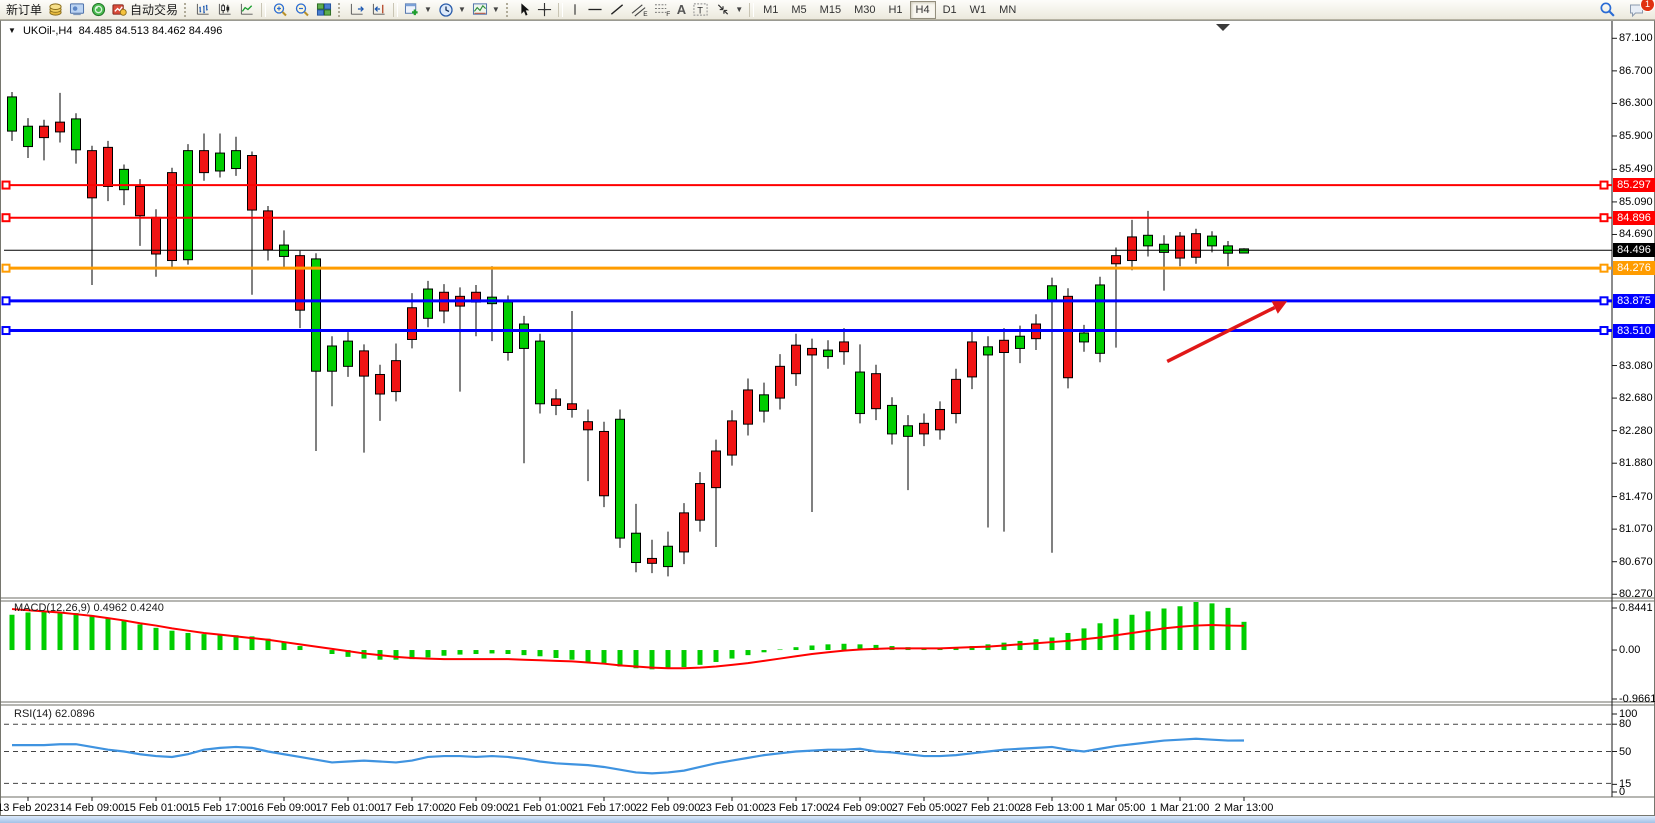 This screenshot has width=1655, height=823. Describe the element at coordinates (150, 31) in the screenshot. I see `chart-ohlc-values: 84.485 84.513 84.462 84.496` at that location.